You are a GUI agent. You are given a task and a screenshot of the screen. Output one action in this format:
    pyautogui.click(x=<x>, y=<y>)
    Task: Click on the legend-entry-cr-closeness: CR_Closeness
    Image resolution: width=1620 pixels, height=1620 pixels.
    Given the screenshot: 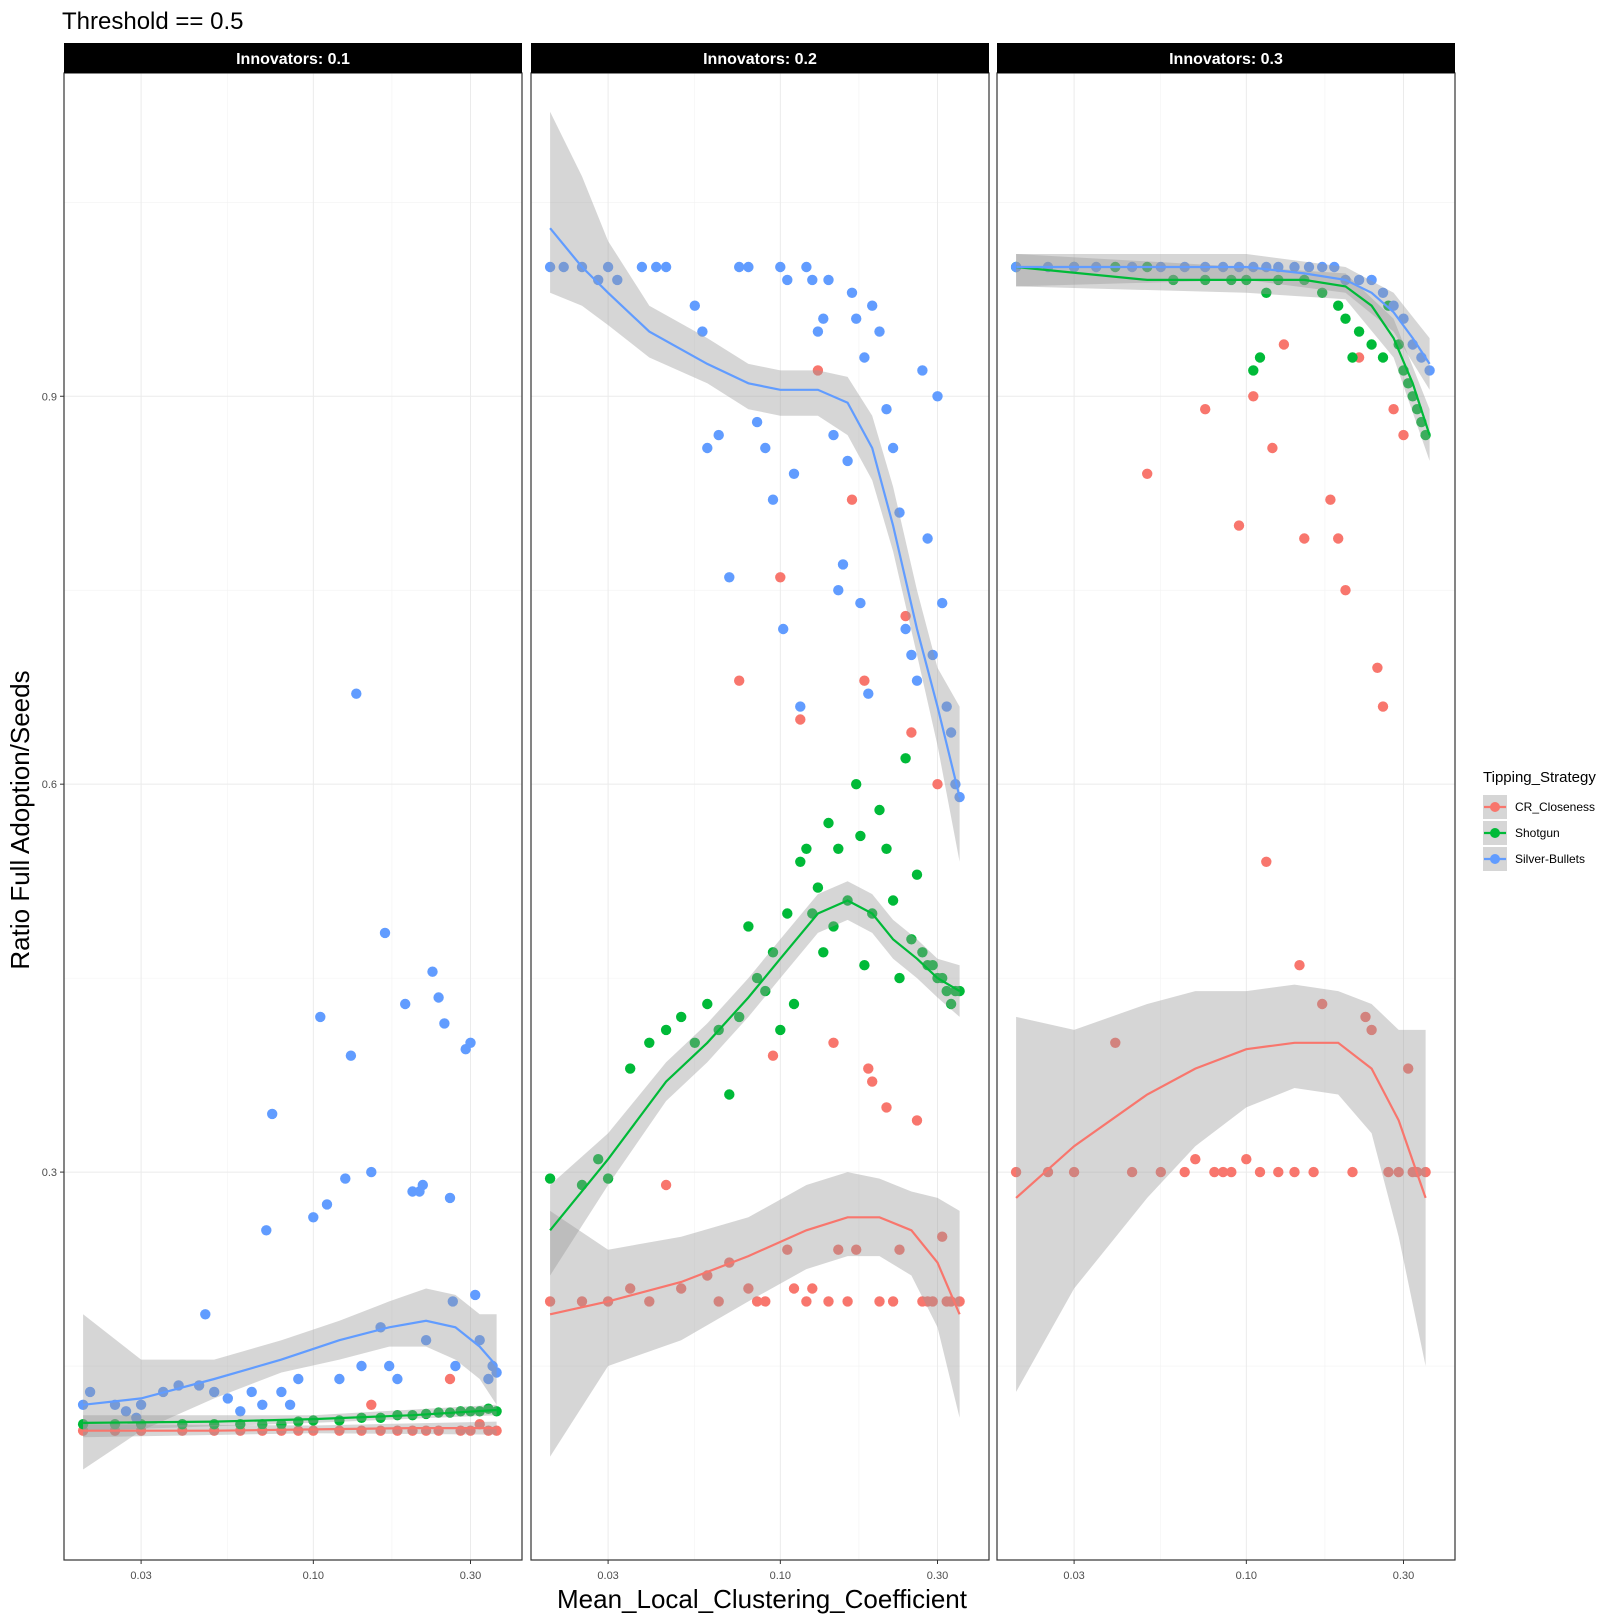 What is the action you would take?
    pyautogui.click(x=1539, y=807)
    